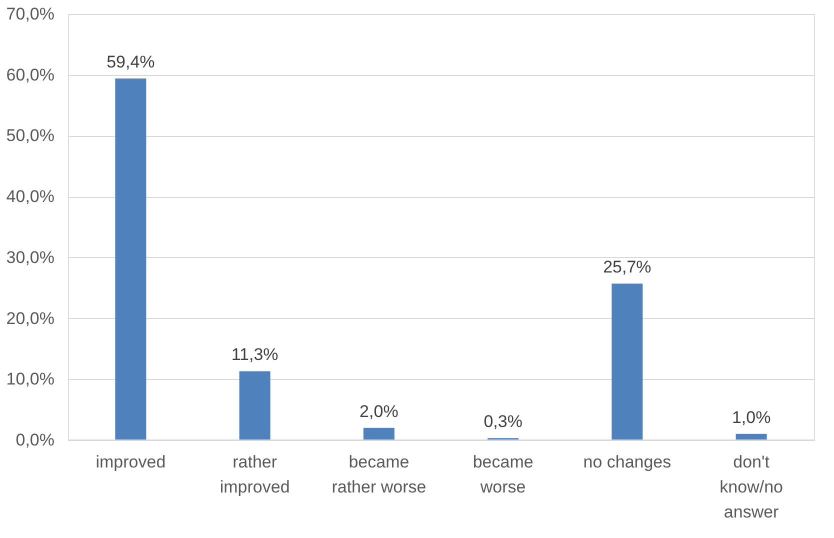 This screenshot has width=834, height=538. I want to click on data-label: 59,4%, so click(130, 62).